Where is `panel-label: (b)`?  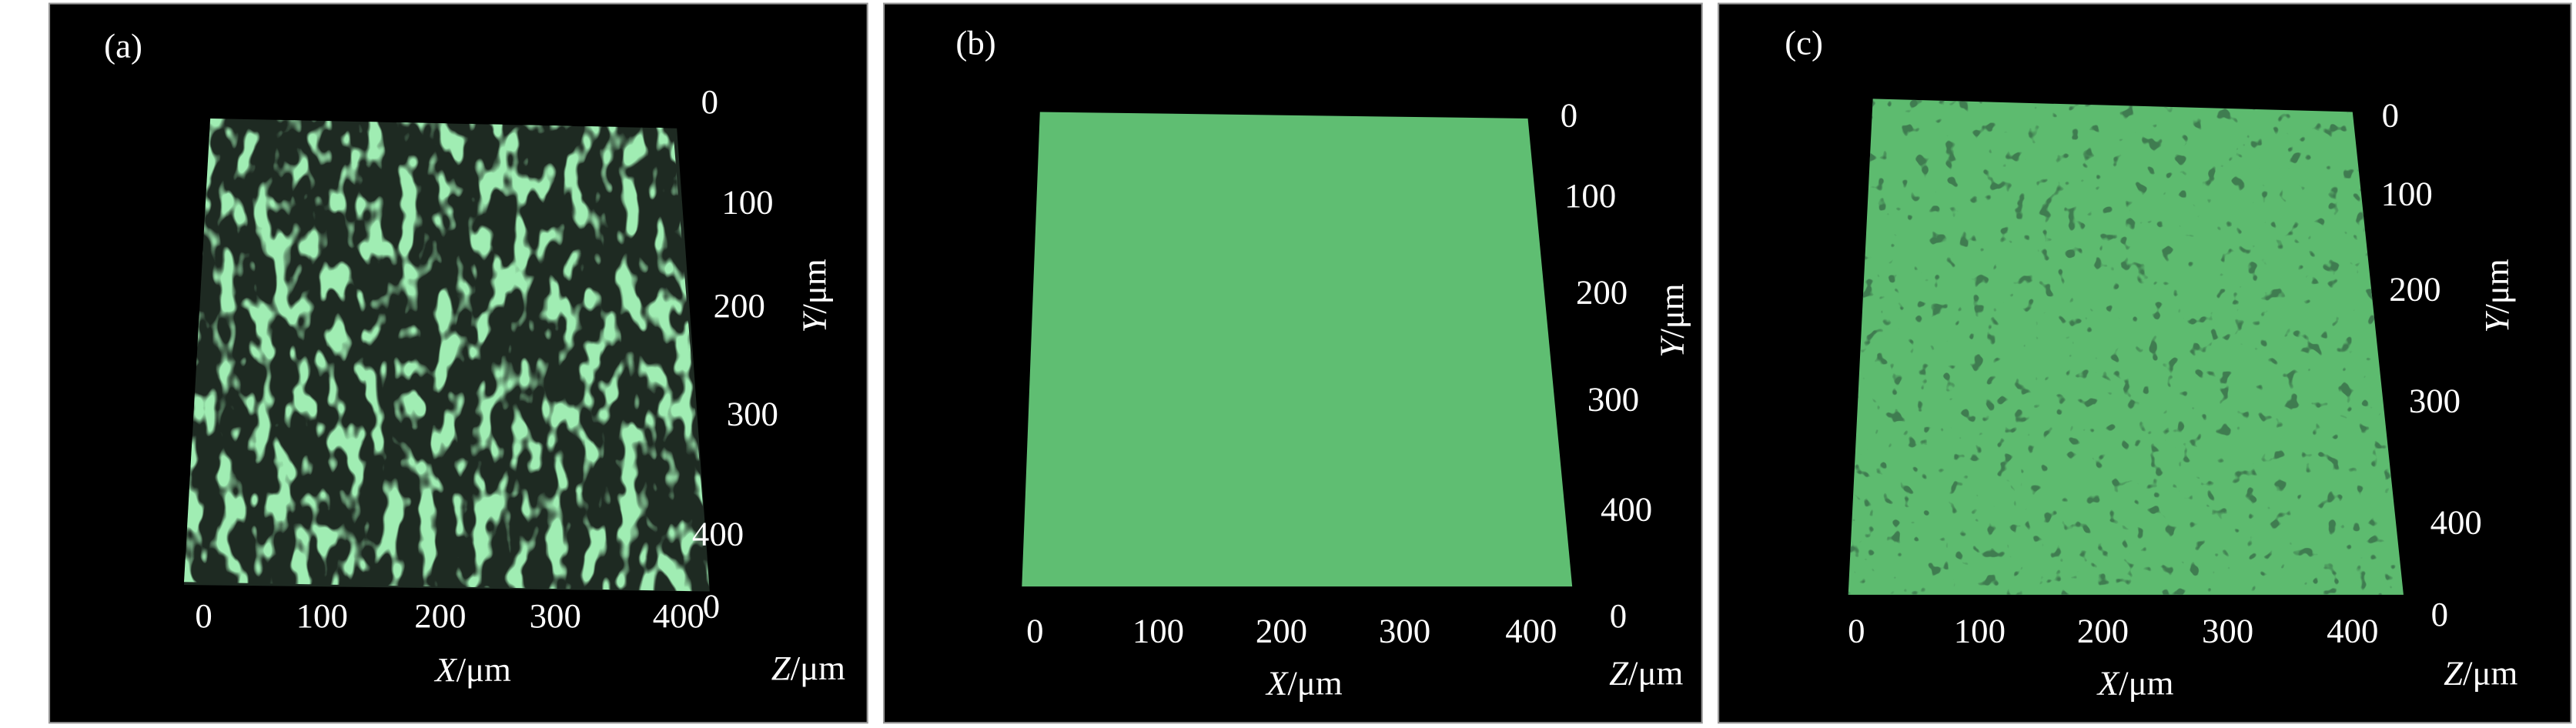 panel-label: (b) is located at coordinates (975, 42).